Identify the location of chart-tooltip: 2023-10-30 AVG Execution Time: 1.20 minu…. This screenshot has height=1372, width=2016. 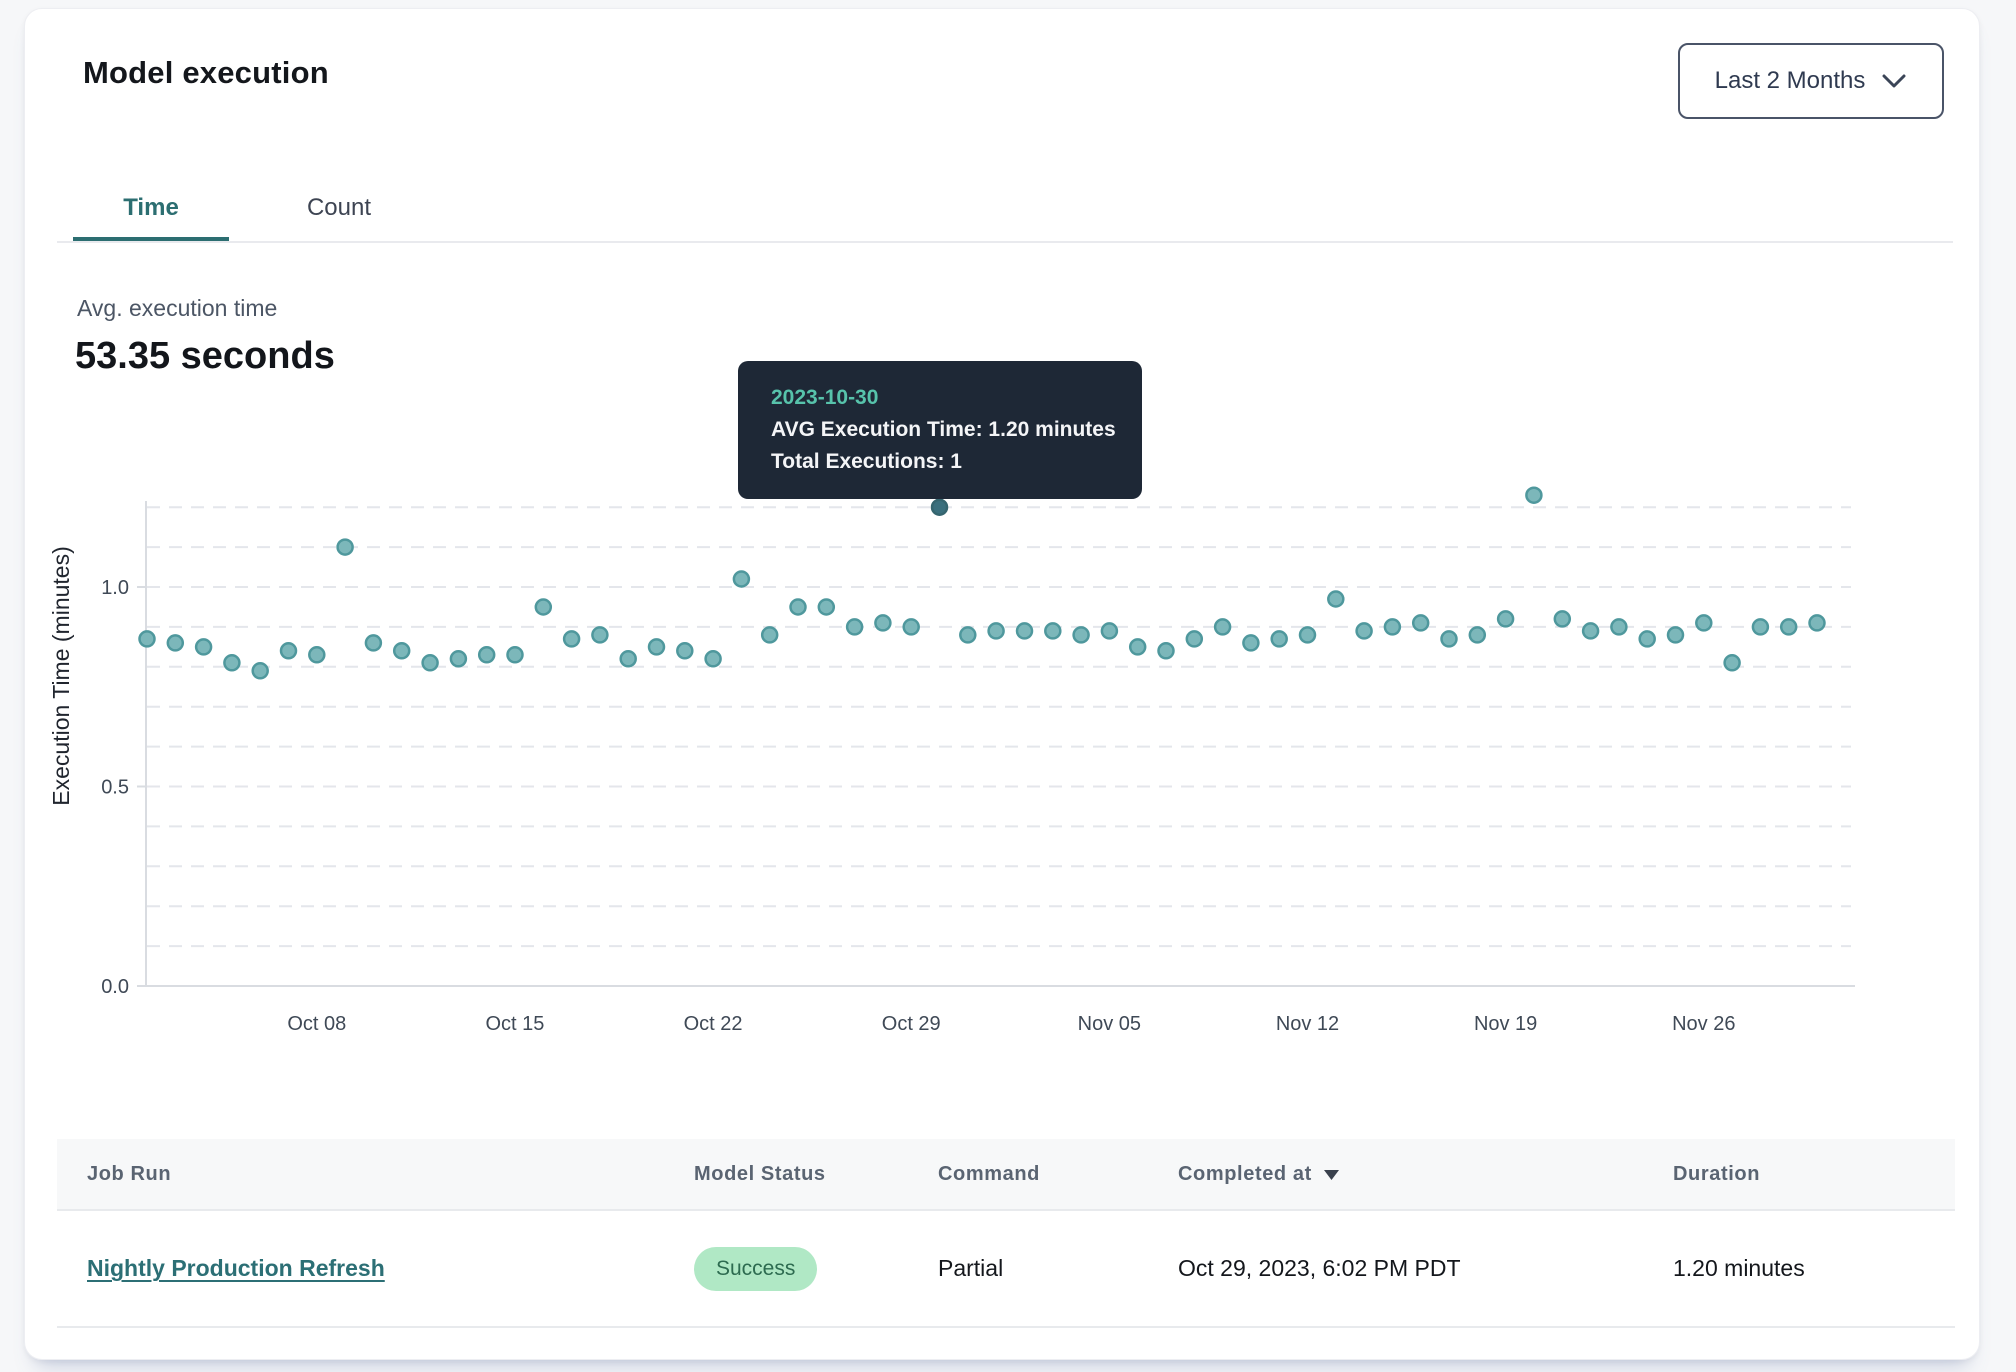
(940, 430).